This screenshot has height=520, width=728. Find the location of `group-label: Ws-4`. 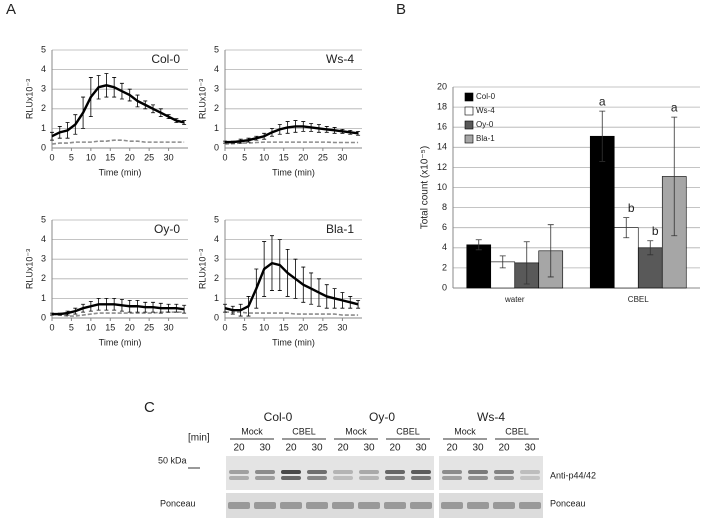

group-label: Ws-4 is located at coordinates (491, 417).